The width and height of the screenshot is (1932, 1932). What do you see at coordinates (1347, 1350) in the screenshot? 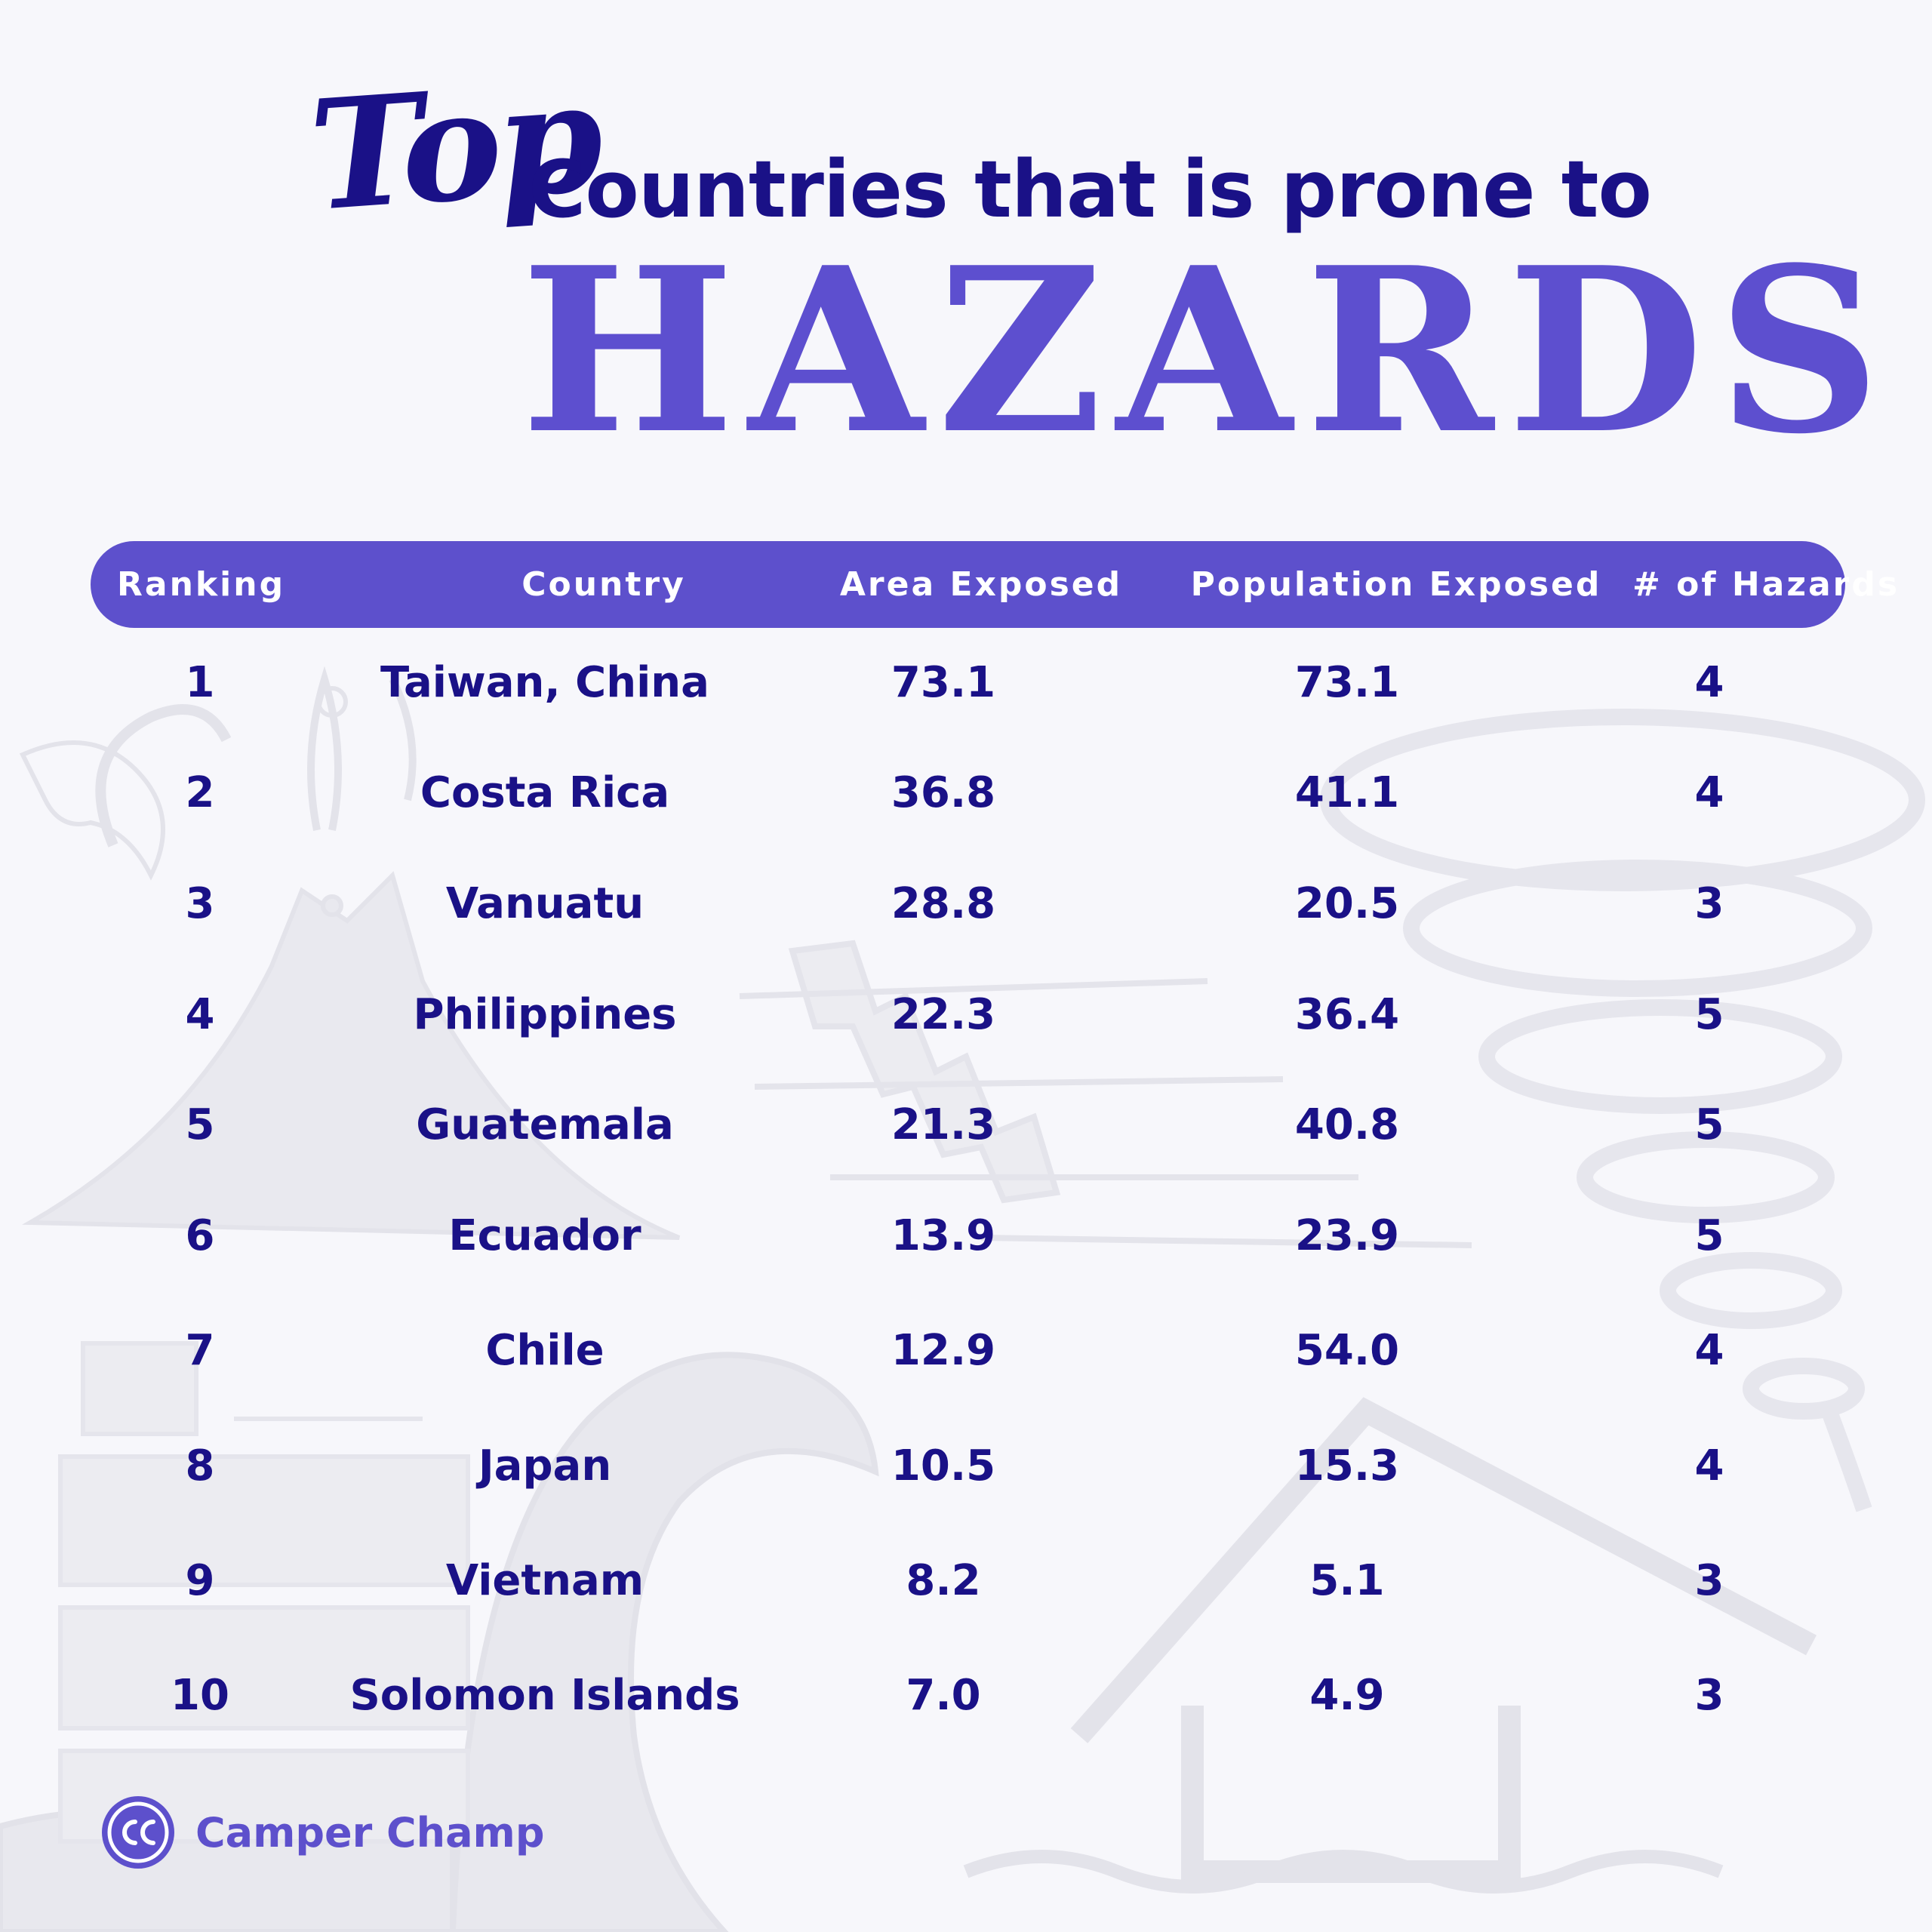
I see `cell-population-exposed: 54.0` at bounding box center [1347, 1350].